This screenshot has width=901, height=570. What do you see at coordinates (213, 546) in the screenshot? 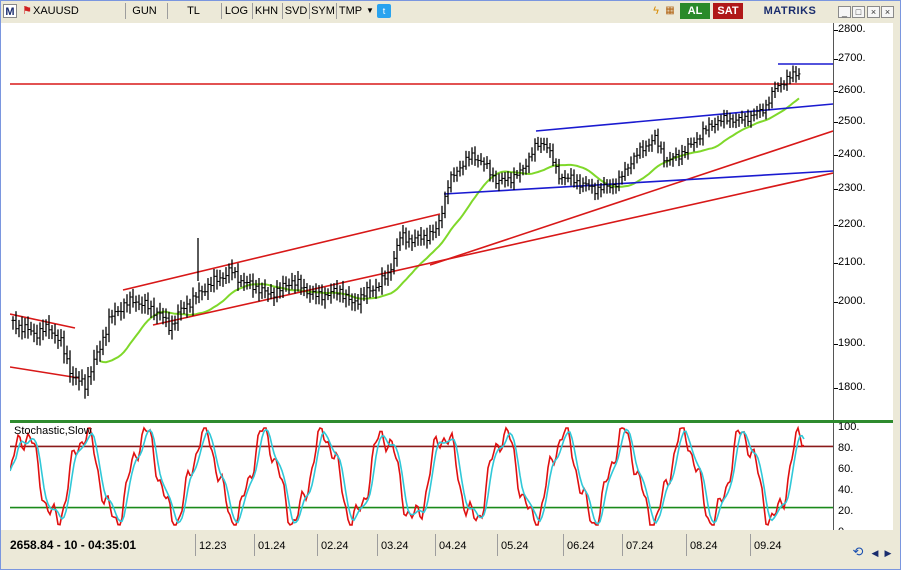
I see `time-axis-label: 12.23` at bounding box center [213, 546].